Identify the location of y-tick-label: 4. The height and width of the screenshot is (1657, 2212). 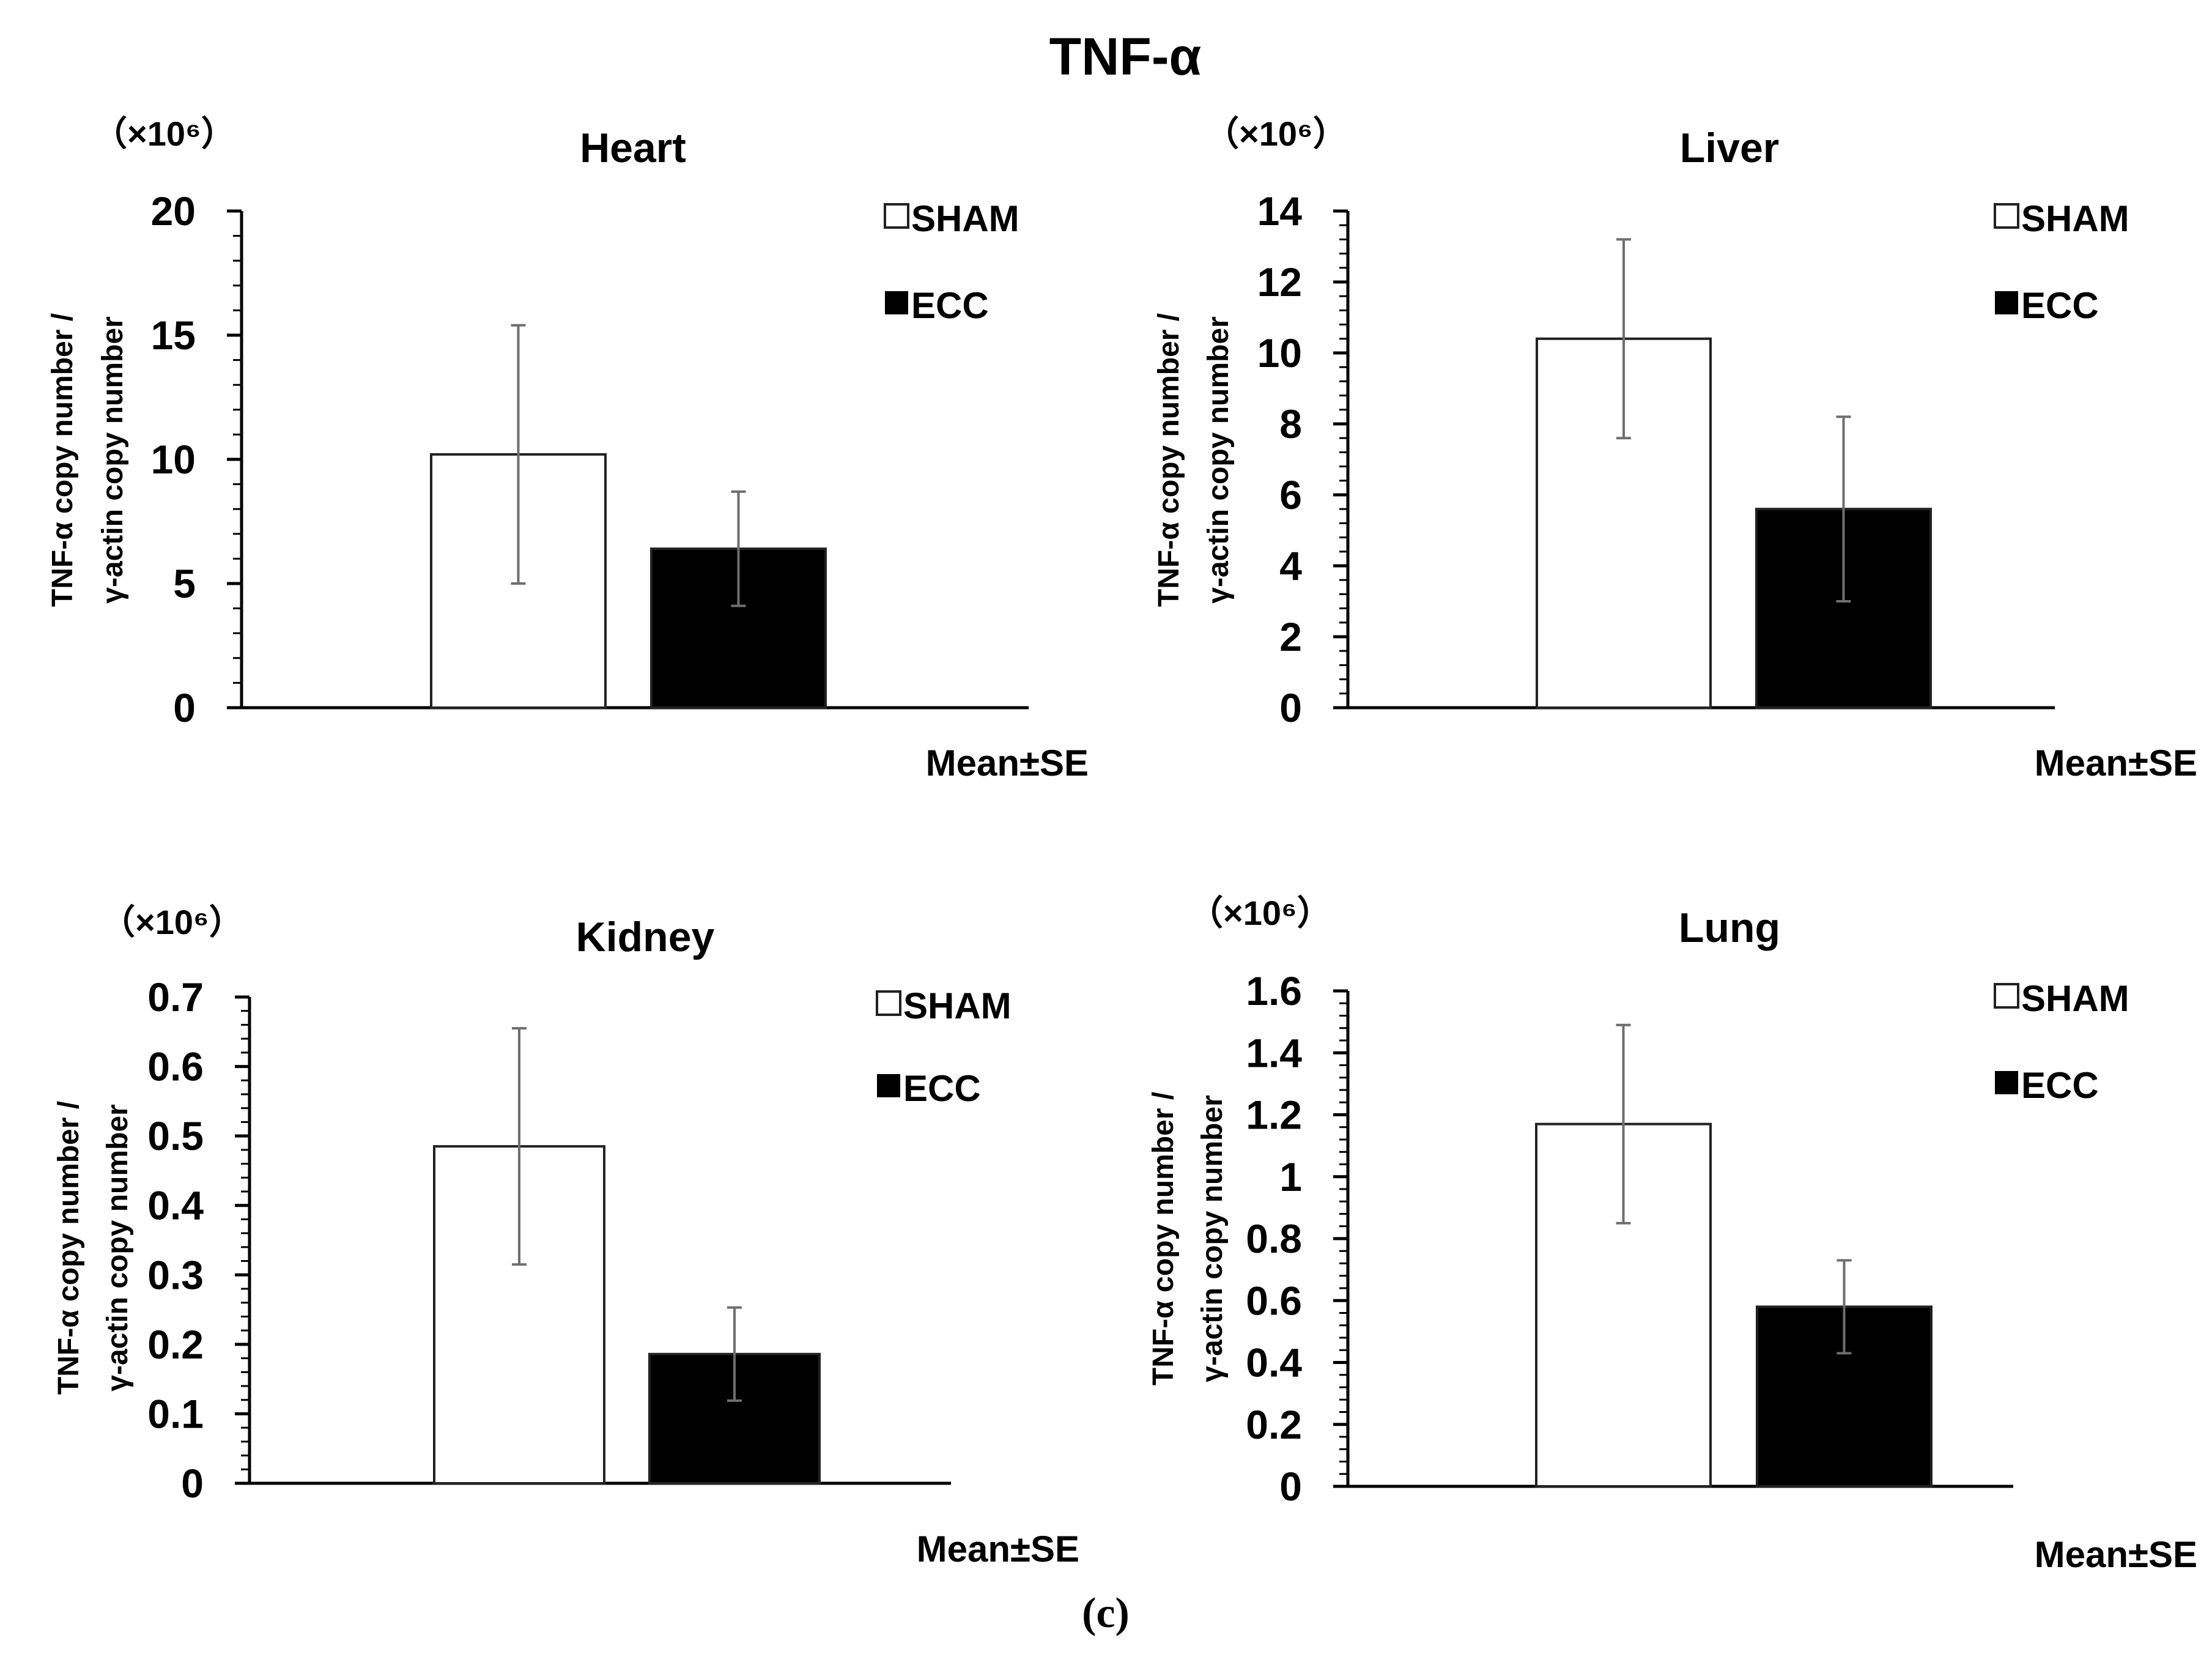
(1290, 565).